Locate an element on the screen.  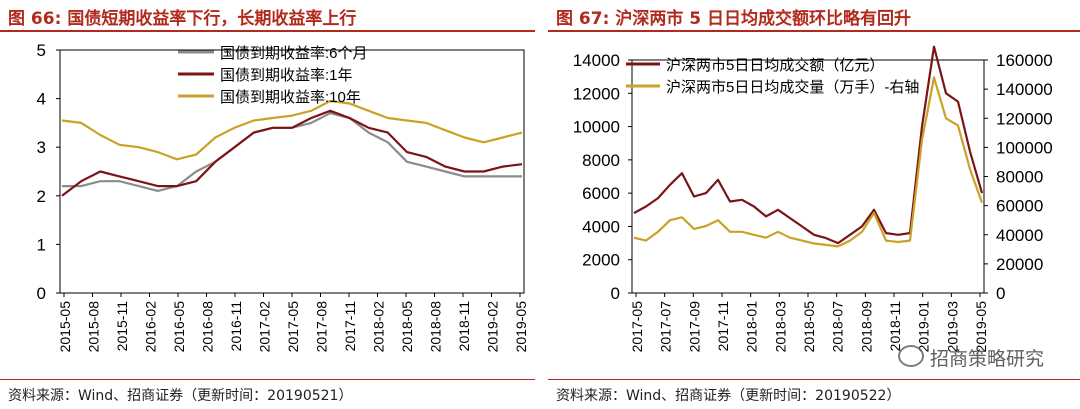
x-tick-label: 2019-01 is located at coordinates (924, 327).